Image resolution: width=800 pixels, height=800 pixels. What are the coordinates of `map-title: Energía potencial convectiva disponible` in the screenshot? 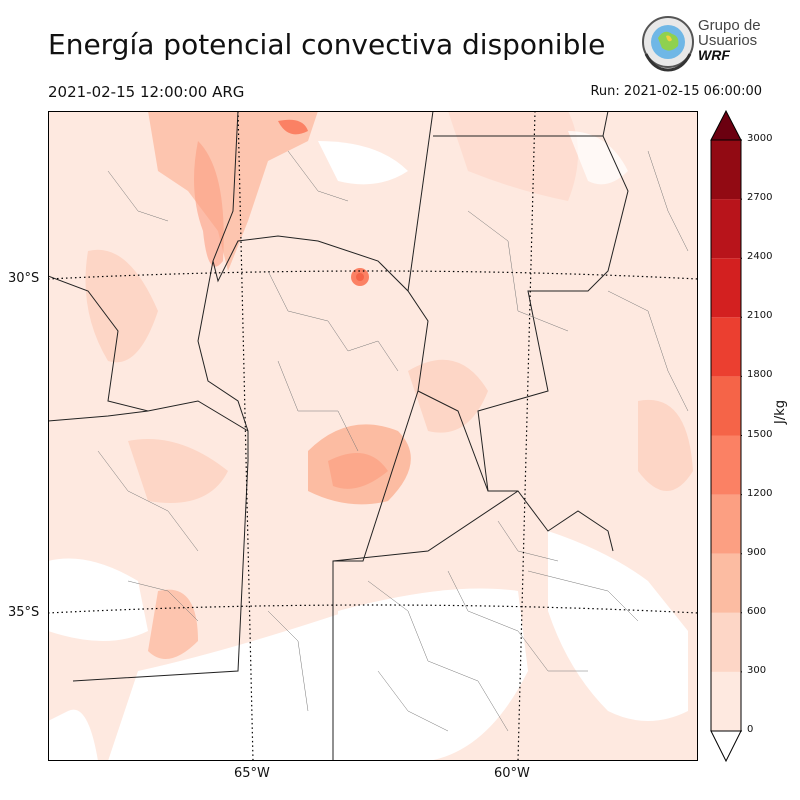 It's located at (327, 44).